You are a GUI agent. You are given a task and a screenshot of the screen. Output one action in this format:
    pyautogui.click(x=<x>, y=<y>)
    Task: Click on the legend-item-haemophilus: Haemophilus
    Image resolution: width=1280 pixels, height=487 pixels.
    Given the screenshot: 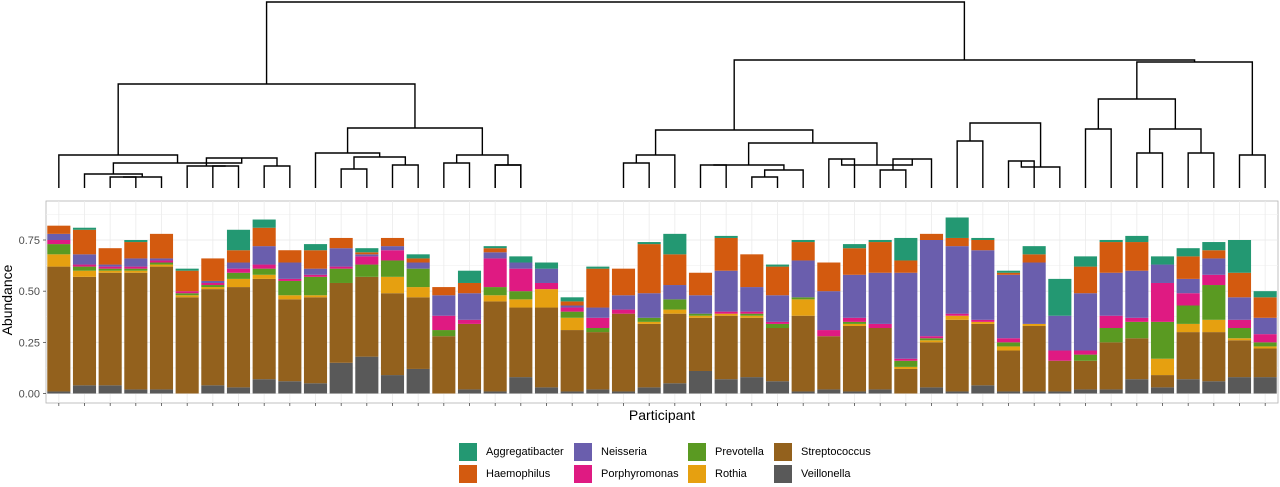 What is the action you would take?
    pyautogui.click(x=504, y=474)
    